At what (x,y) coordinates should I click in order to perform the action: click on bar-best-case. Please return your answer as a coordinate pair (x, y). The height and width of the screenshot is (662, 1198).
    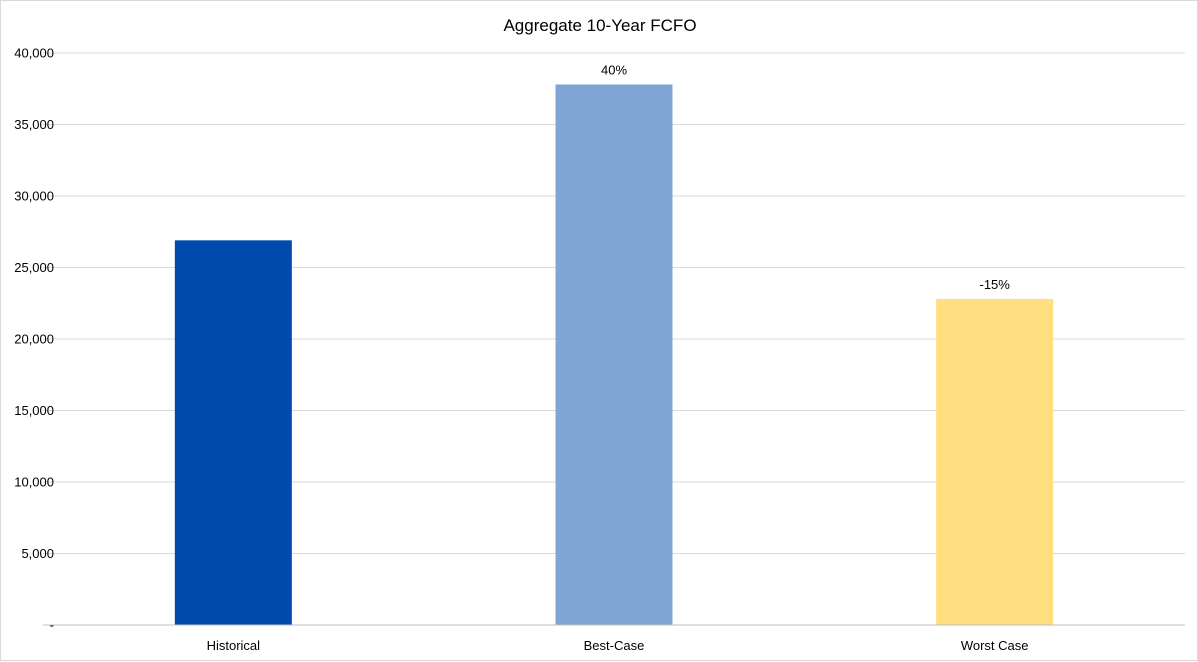
    Looking at the image, I should click on (614, 354).